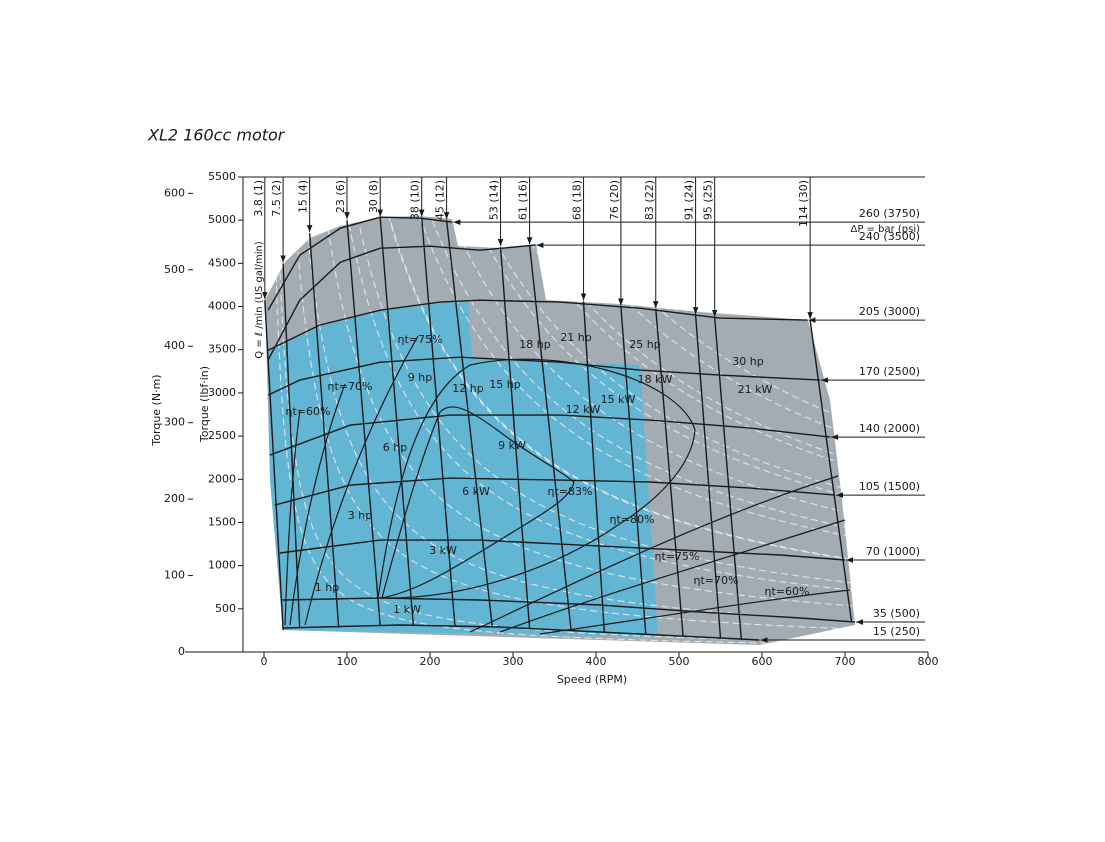 The width and height of the screenshot is (1105, 842). I want to click on y2-tick-label: 0, so click(181, 651).